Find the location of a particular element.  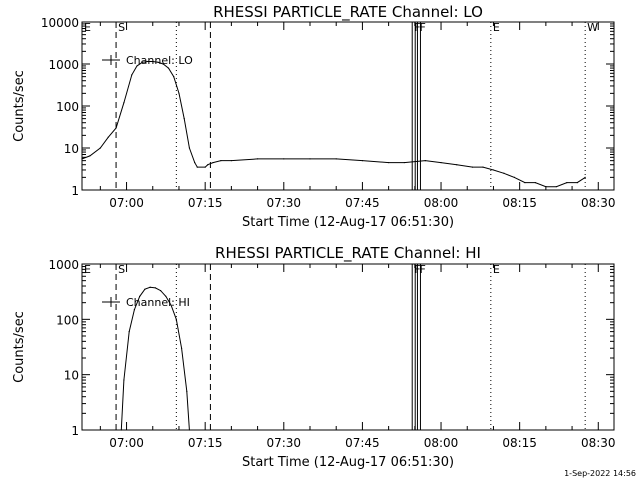

panel-1-x-tick-label: 07:15 is located at coordinates (205, 203).